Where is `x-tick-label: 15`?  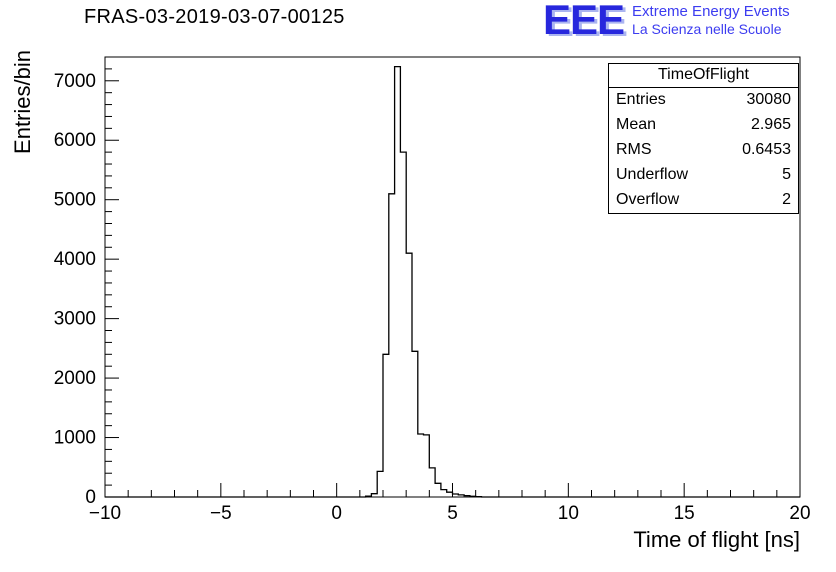
x-tick-label: 15 is located at coordinates (684, 513).